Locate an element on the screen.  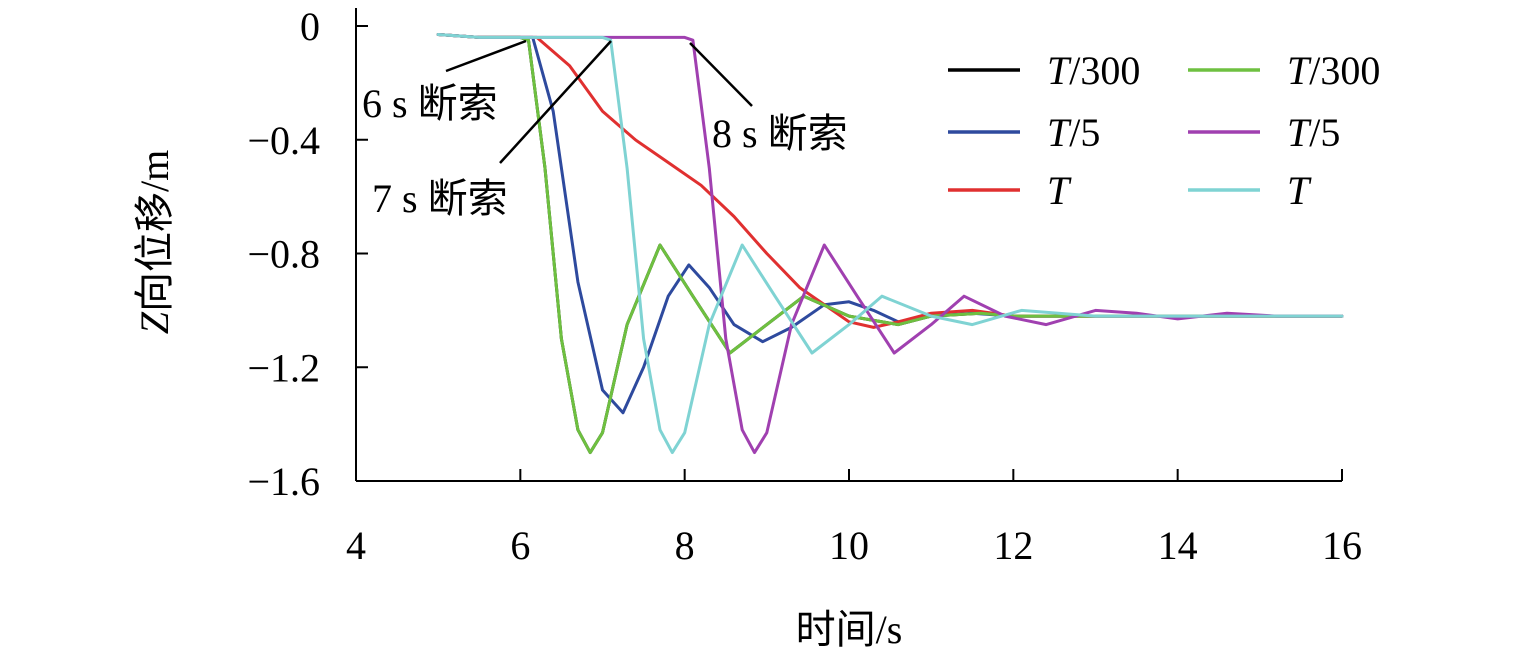
y-tick-label: −0.4 is located at coordinates (283, 140).